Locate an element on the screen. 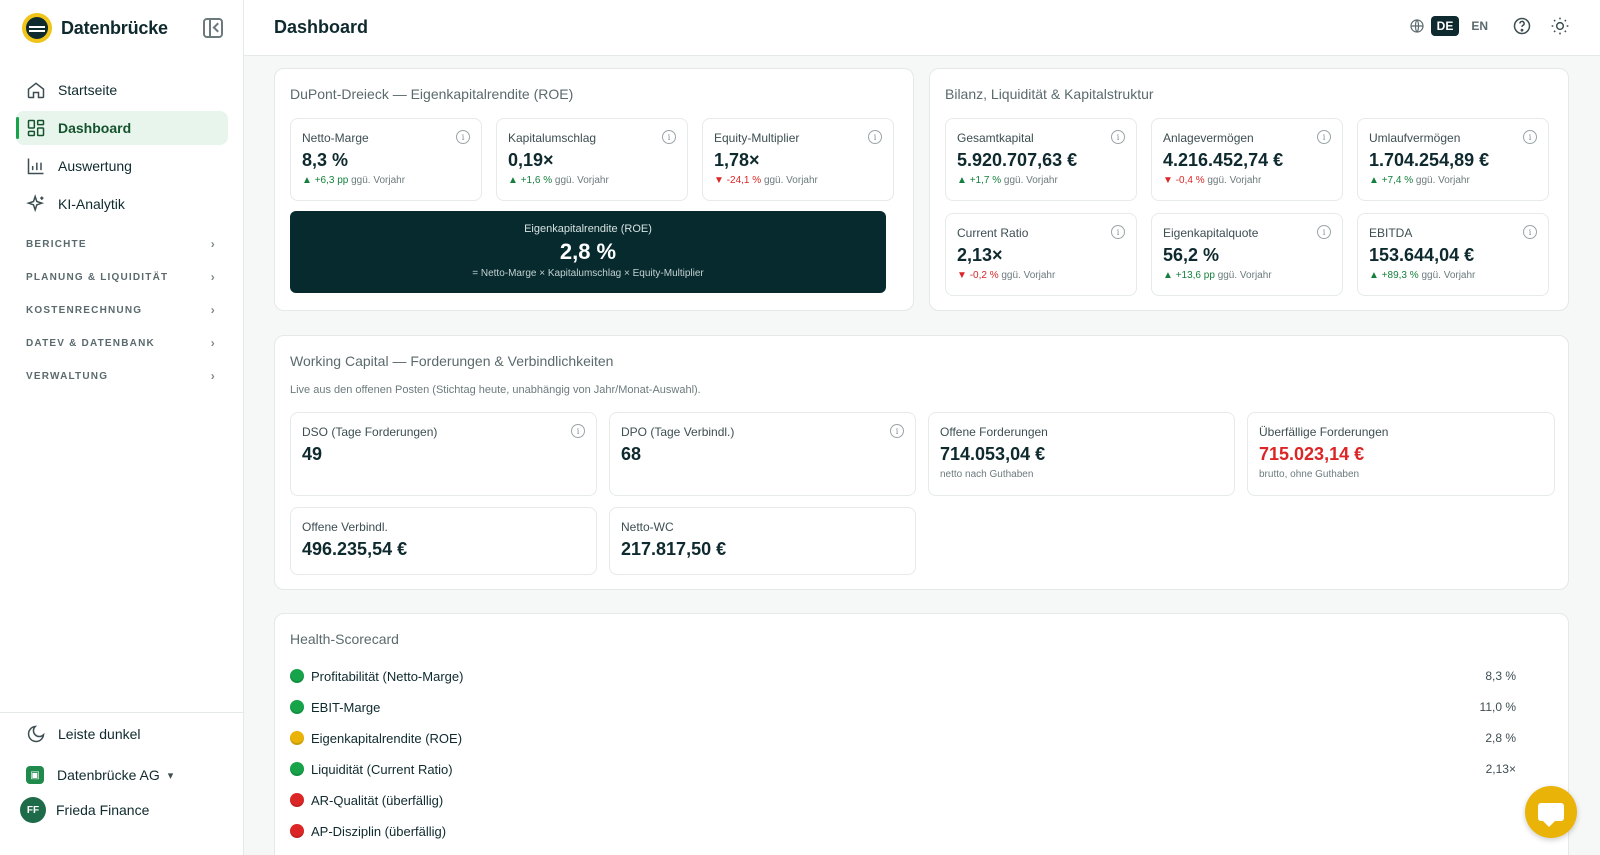  sidebar-item-label: Auswertung is located at coordinates (95, 166).